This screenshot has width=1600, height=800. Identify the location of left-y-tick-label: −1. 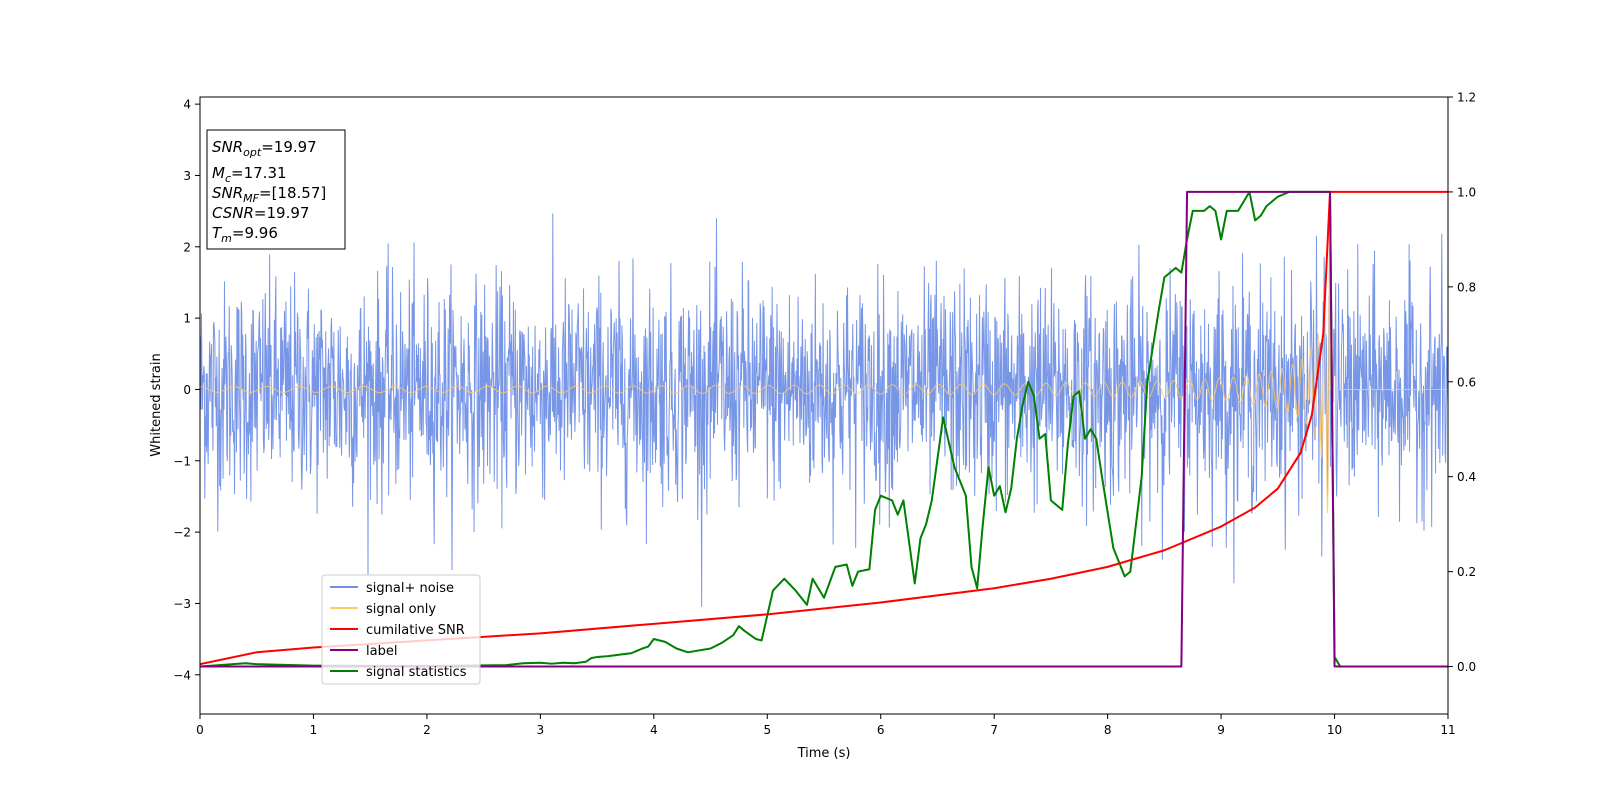
(182, 461).